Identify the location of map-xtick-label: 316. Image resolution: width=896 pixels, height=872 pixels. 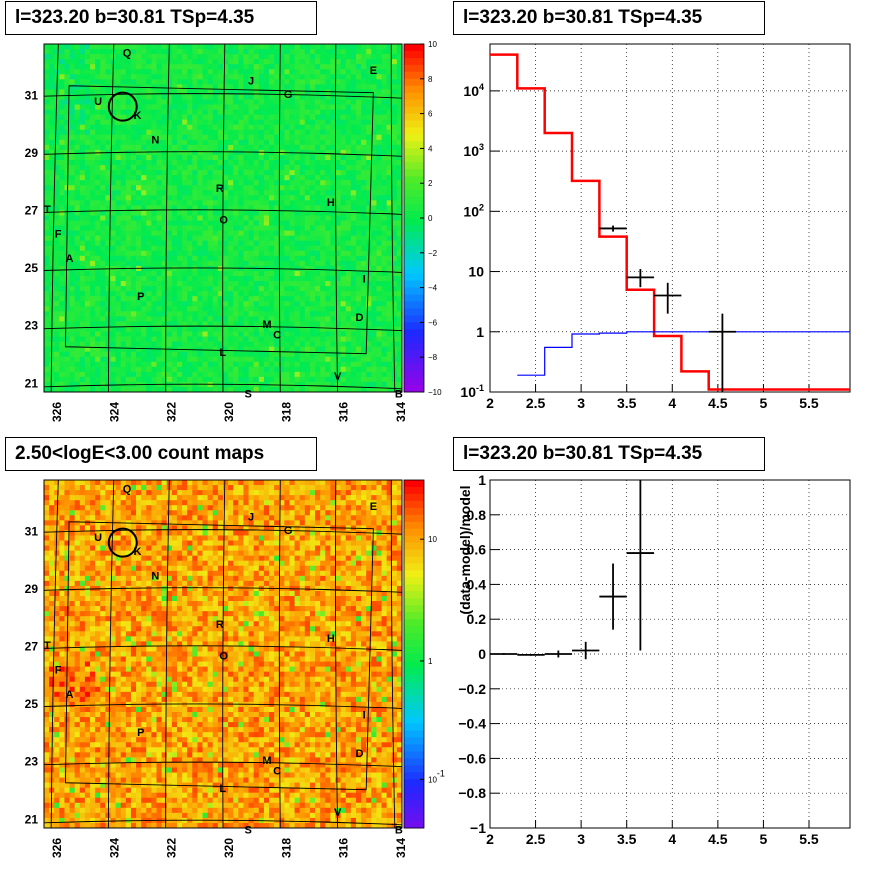
(344, 412).